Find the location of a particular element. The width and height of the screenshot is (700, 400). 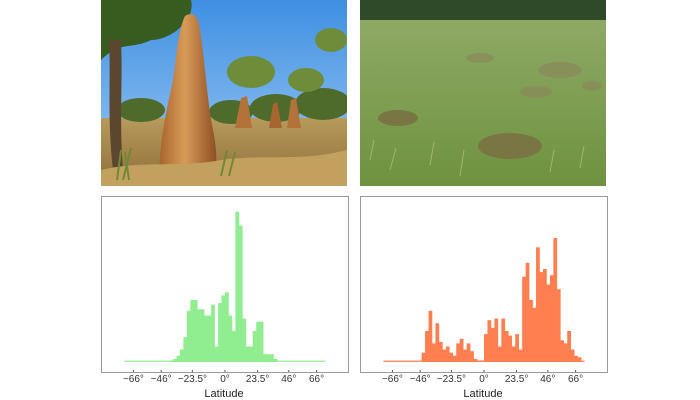

latitude-histogram-green is located at coordinates (225, 291).